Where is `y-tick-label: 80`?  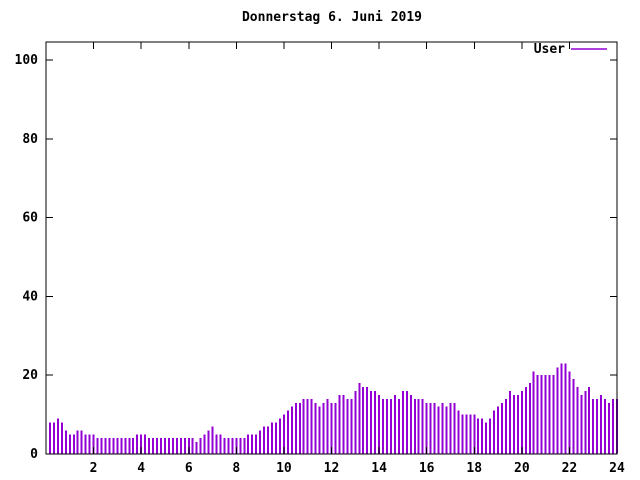
y-tick-label: 80 is located at coordinates (30, 139).